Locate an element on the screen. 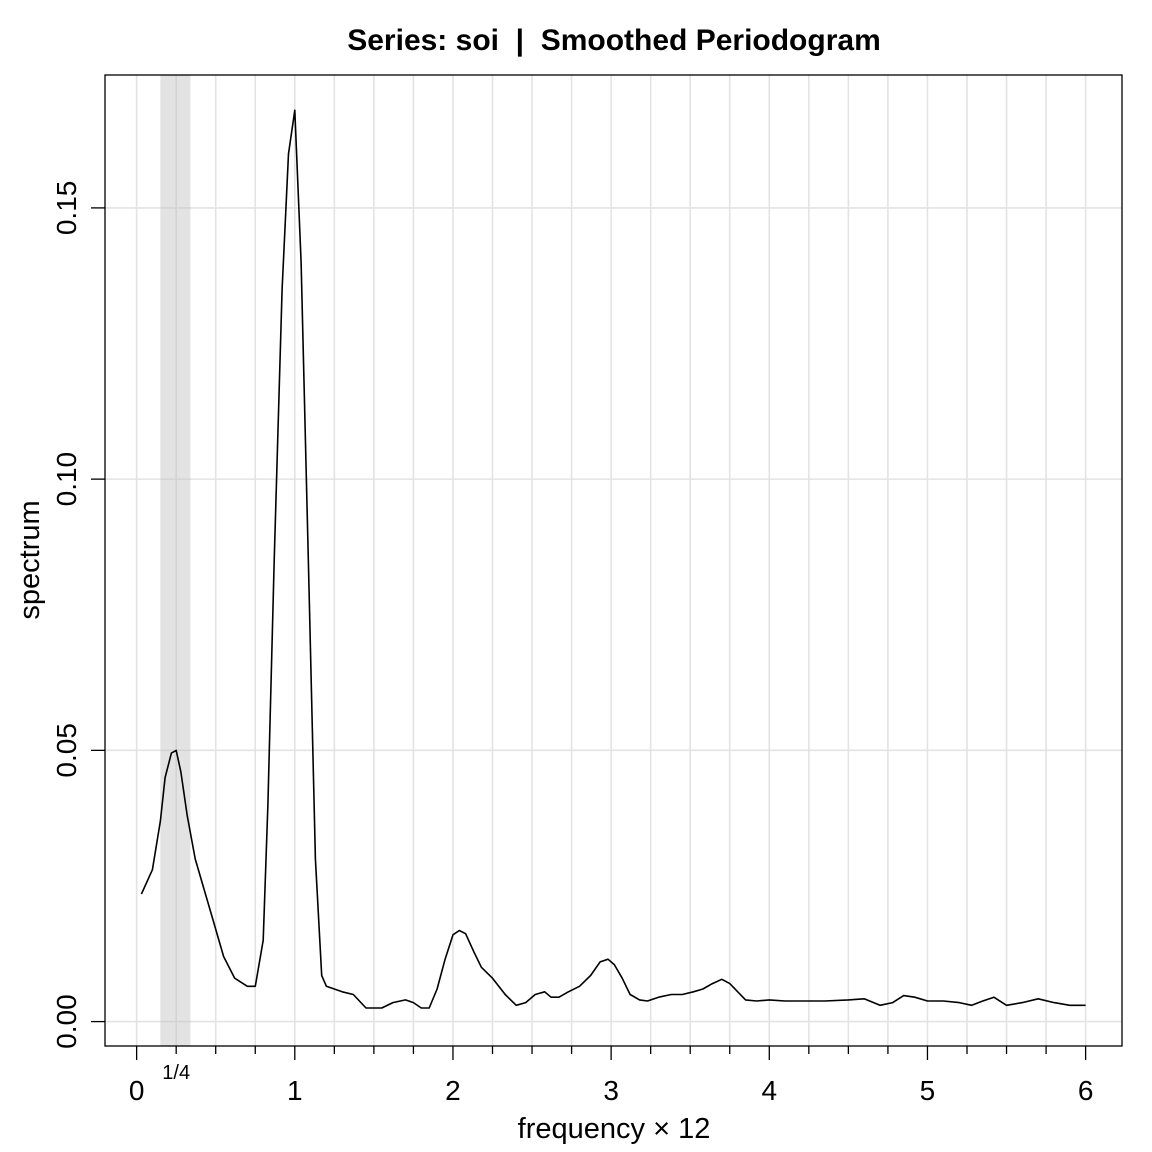 Image resolution: width=1152 pixels, height=1152 pixels. x-tick-label: 3 is located at coordinates (611, 1090).